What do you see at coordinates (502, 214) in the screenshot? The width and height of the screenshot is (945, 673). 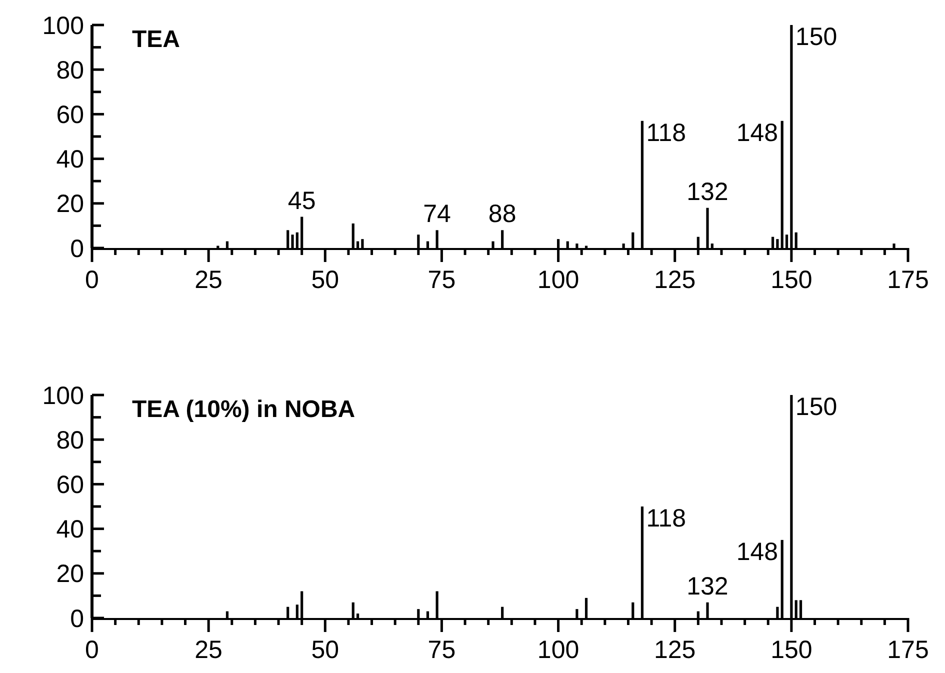 I see `annotation: 88` at bounding box center [502, 214].